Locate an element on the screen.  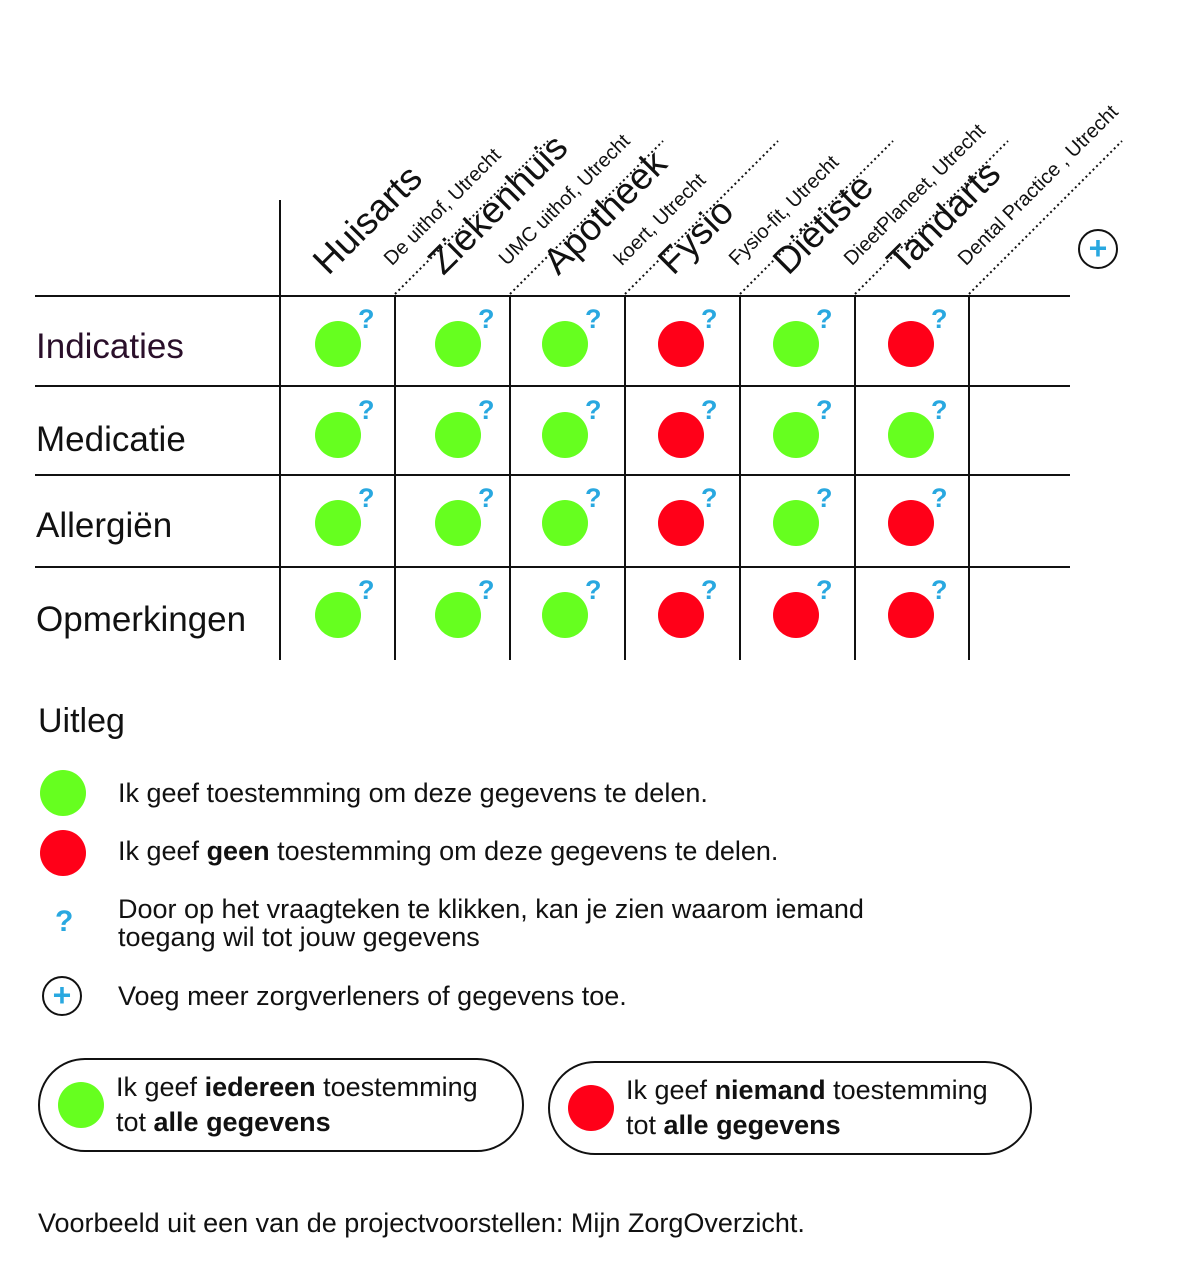
legend-plus-glyph: + is located at coordinates (62, 995).